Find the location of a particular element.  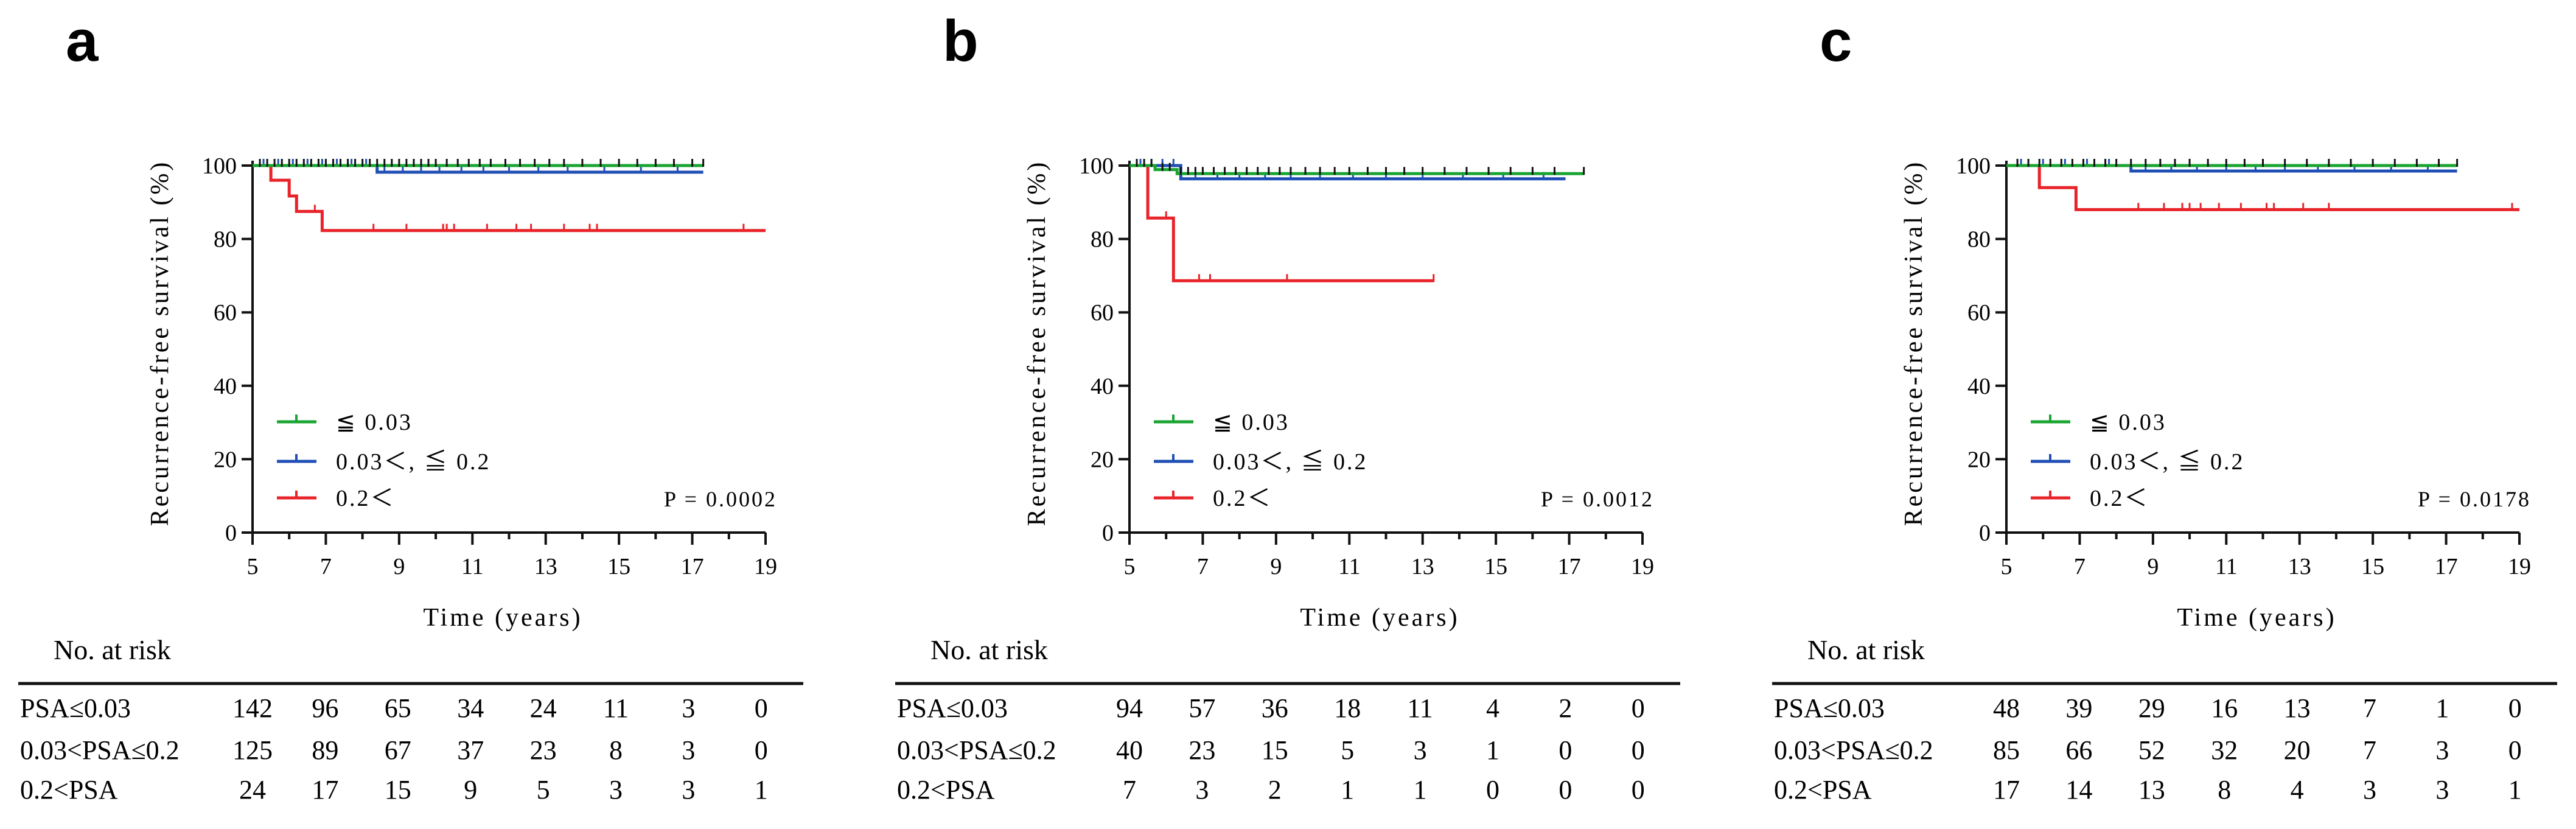

risk-cell-value: 48 is located at coordinates (2006, 708).